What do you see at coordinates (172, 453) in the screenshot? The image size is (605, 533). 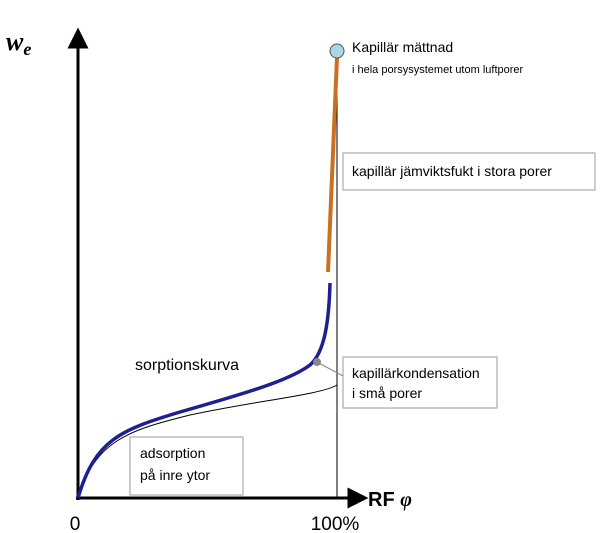 I see `adsorption-label: adsorption` at bounding box center [172, 453].